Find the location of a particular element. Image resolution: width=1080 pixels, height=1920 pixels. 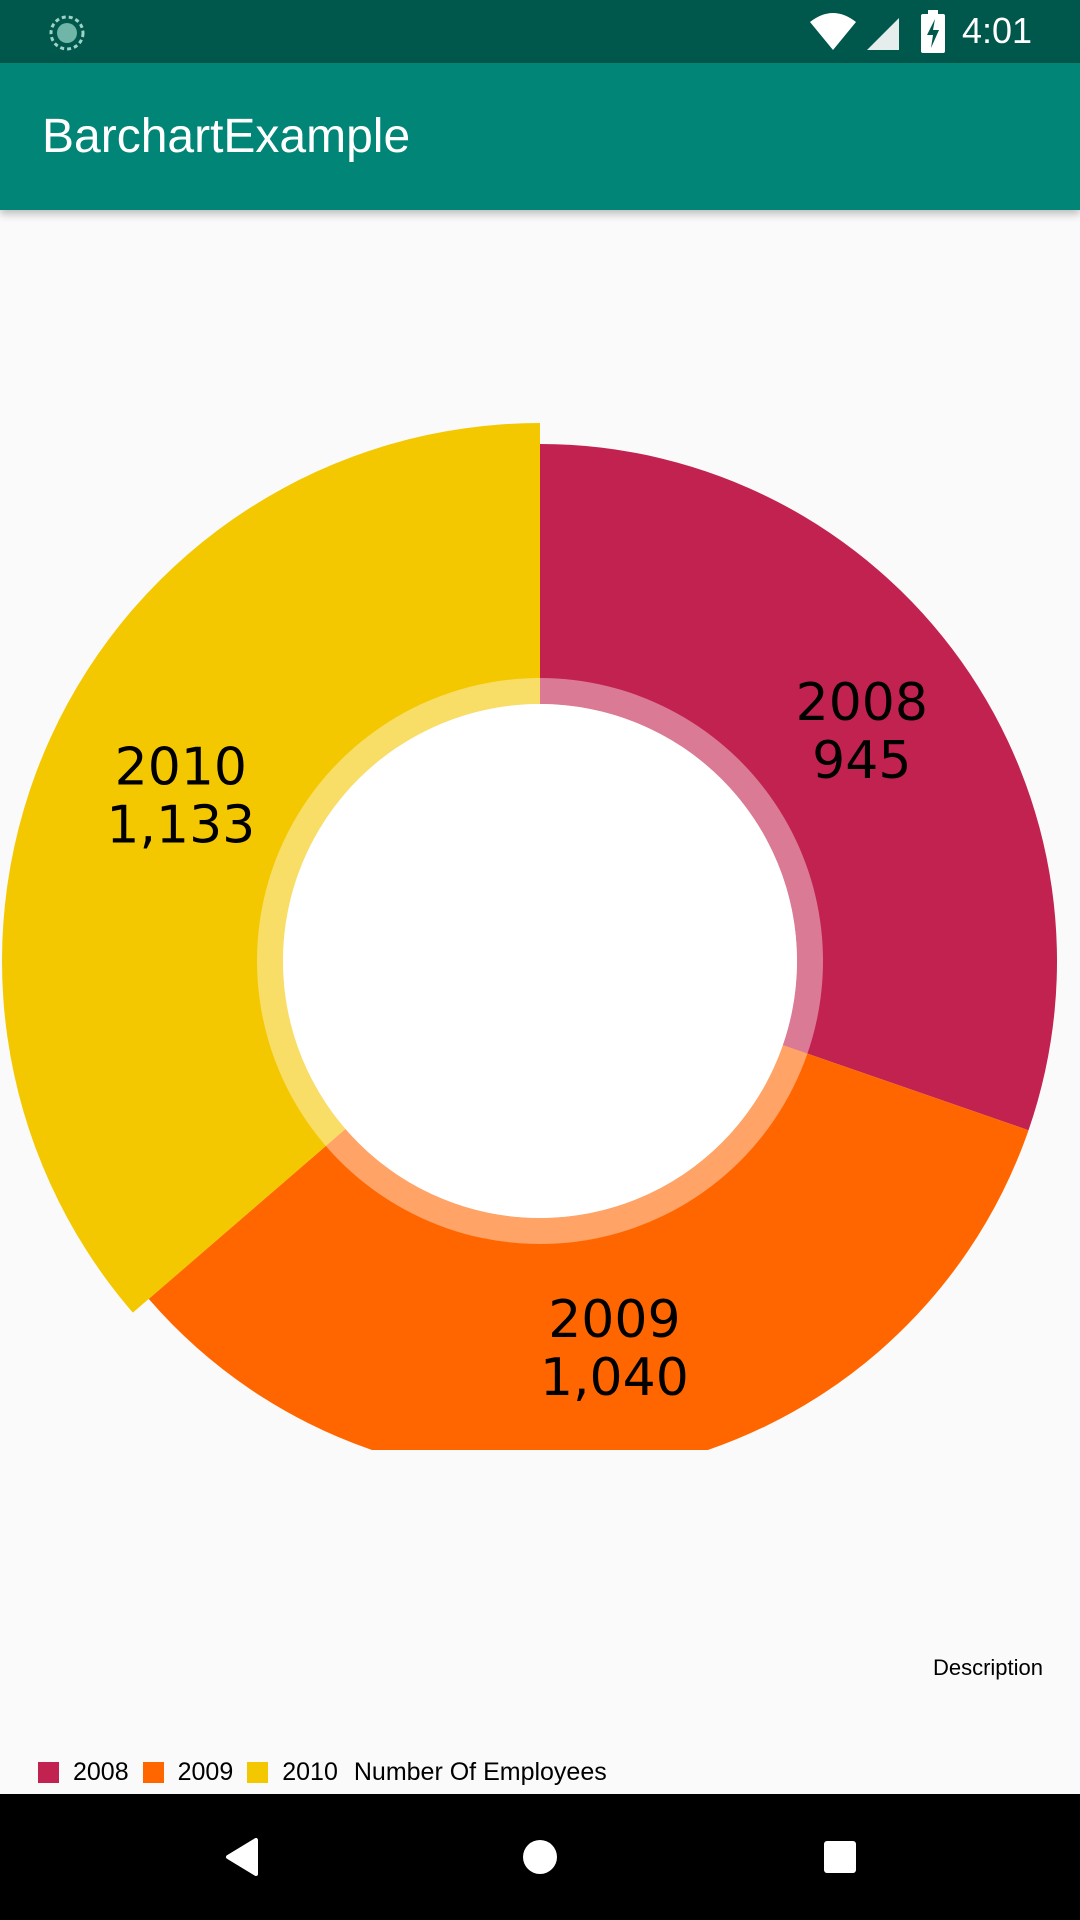

chart-legend: 2008 2009 2010 Number Of Employees is located at coordinates (322, 1772).